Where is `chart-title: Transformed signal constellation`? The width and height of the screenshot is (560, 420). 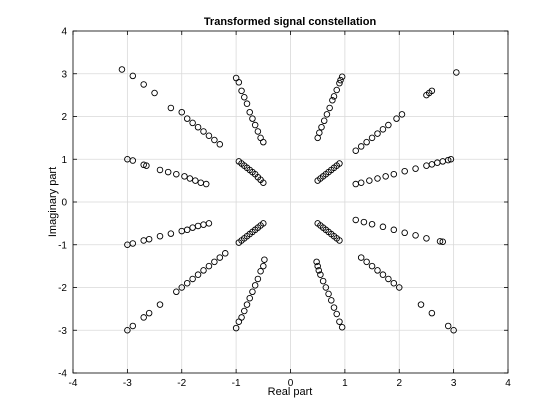 chart-title: Transformed signal constellation is located at coordinates (290, 22).